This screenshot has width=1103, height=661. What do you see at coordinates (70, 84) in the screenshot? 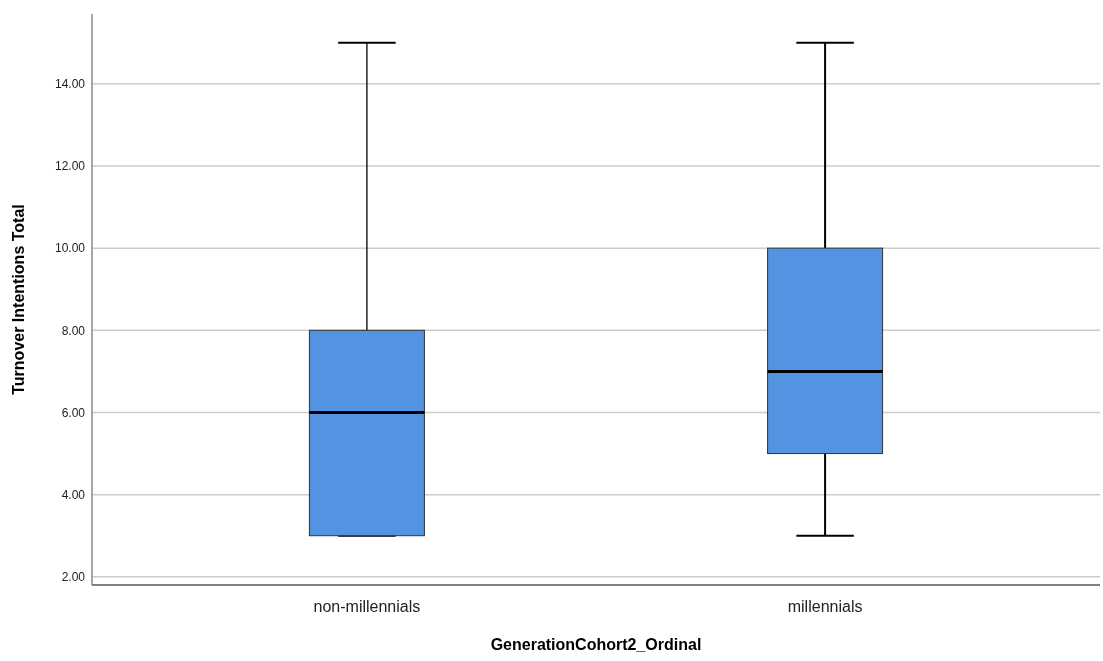
I see `y-tick-label: 14.00` at bounding box center [70, 84].